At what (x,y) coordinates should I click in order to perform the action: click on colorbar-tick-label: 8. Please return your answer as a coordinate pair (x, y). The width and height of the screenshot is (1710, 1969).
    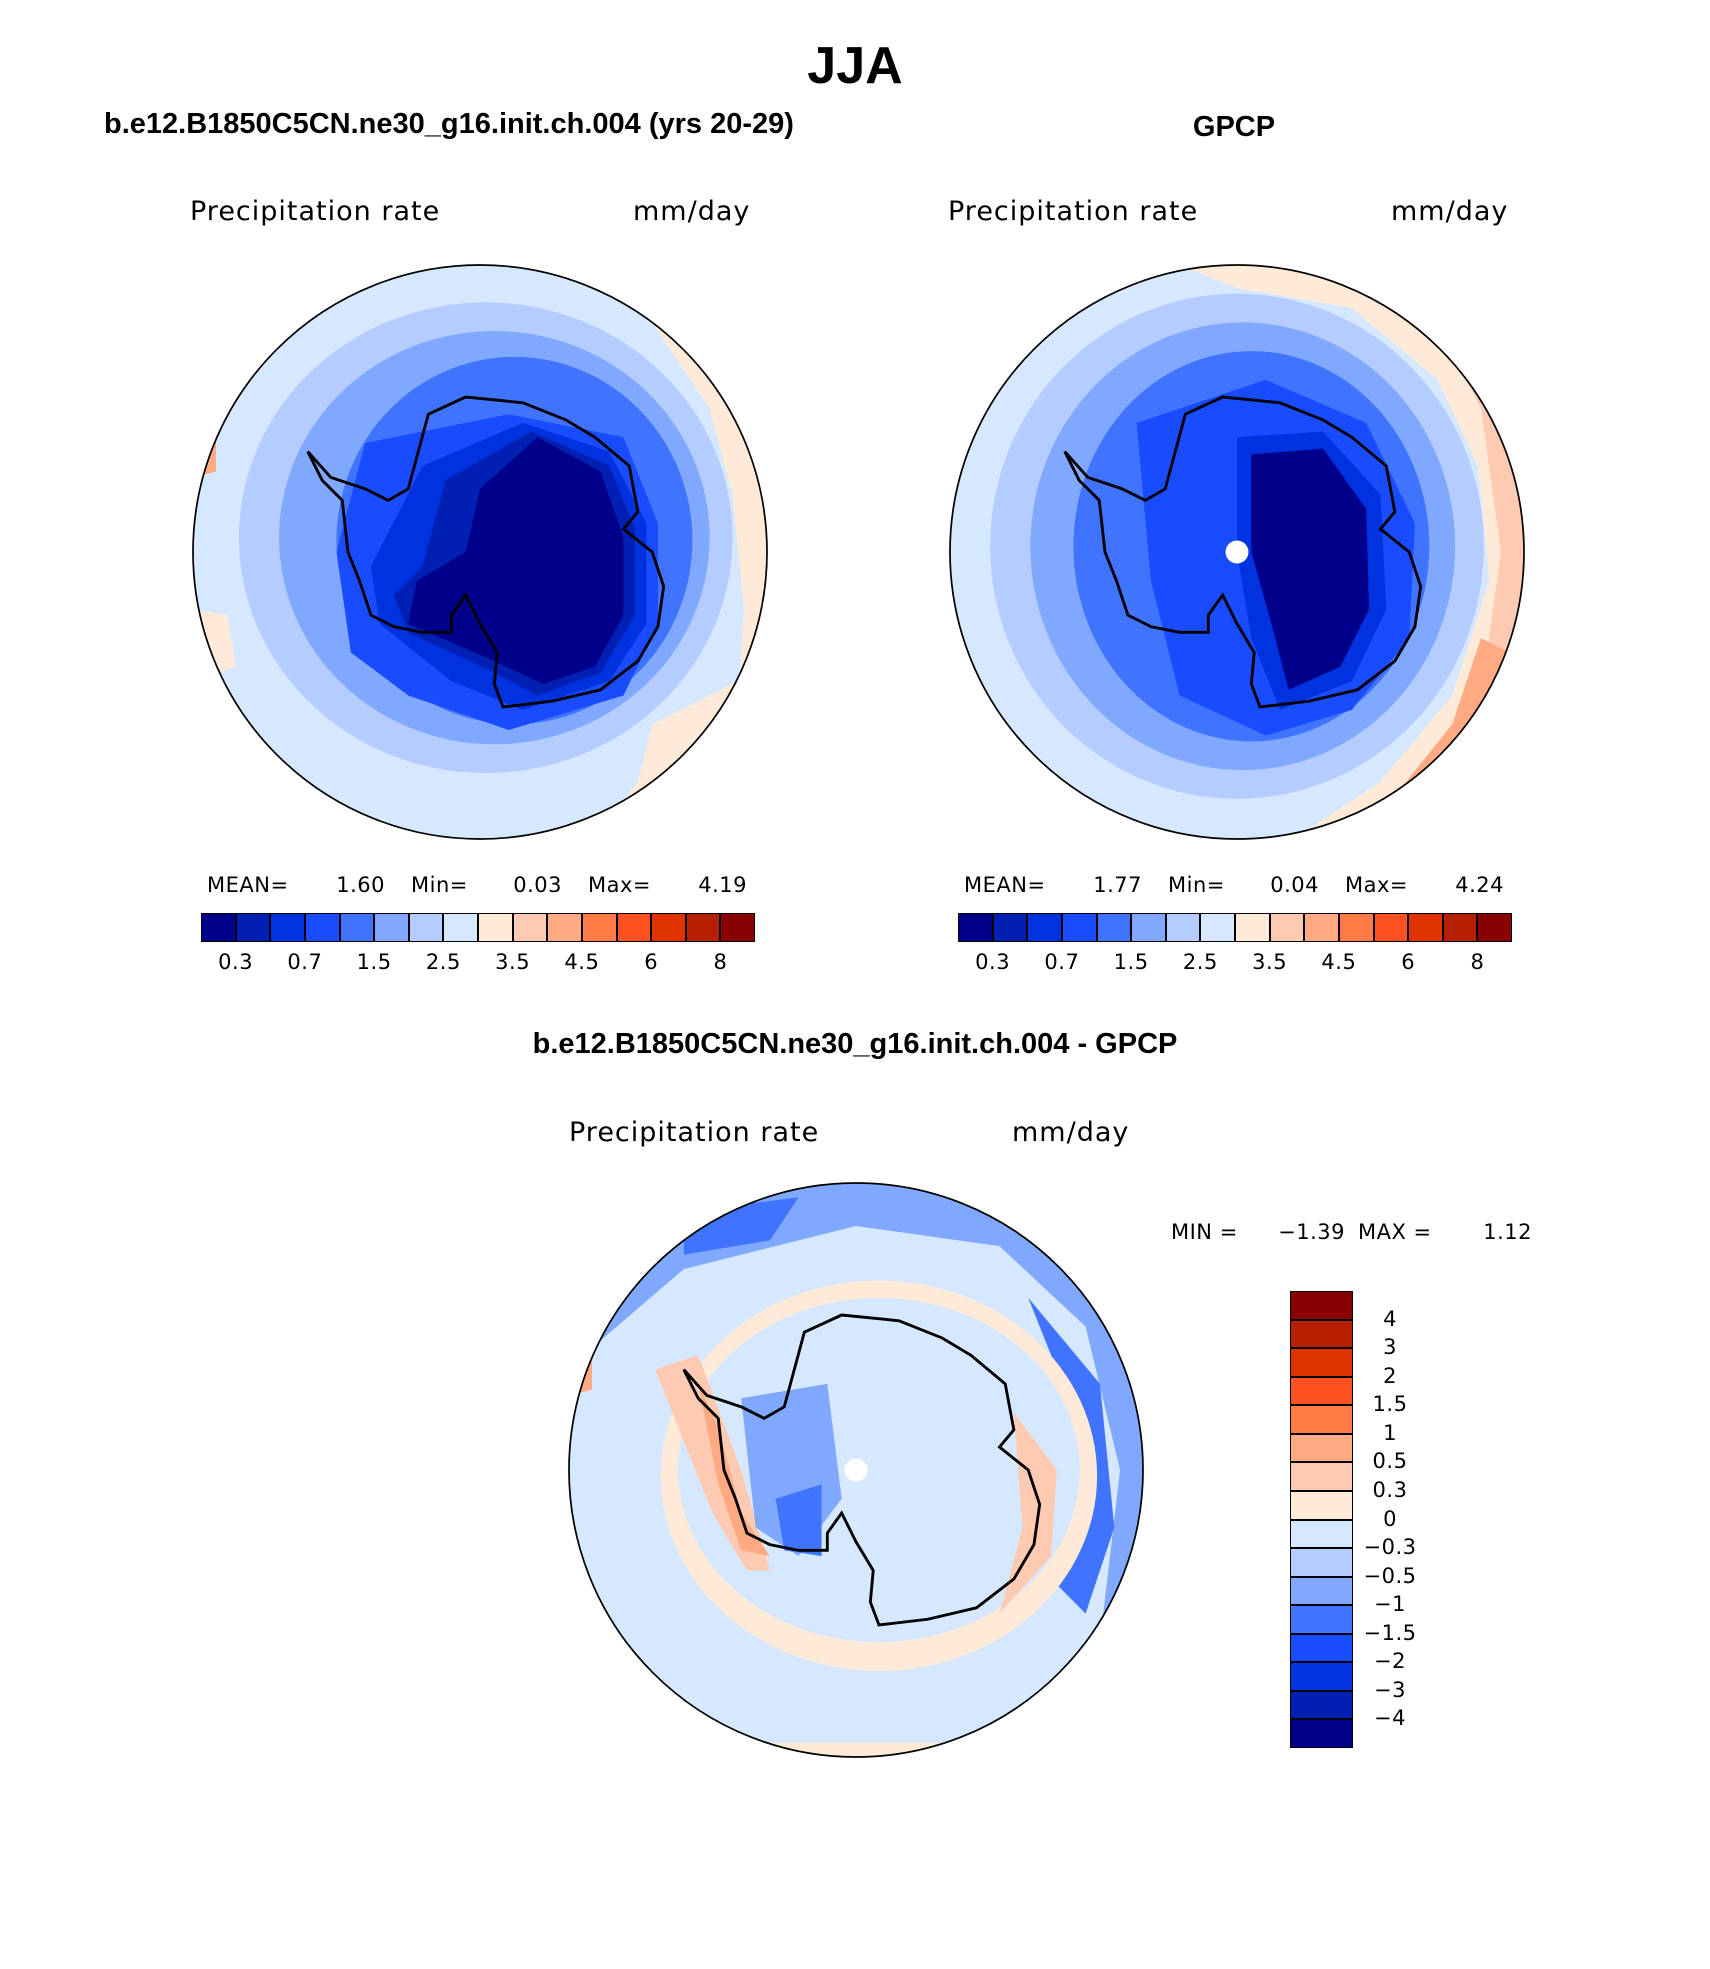
    Looking at the image, I should click on (1477, 962).